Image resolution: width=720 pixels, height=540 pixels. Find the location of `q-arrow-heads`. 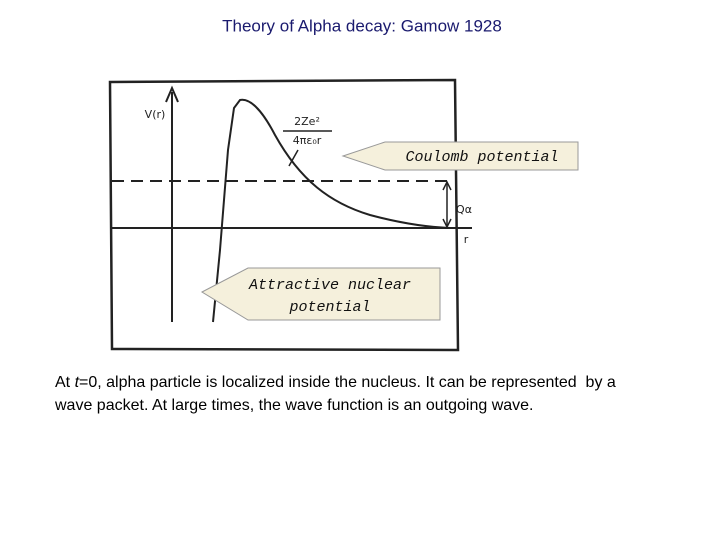

q-arrow-heads is located at coordinates (447, 204).